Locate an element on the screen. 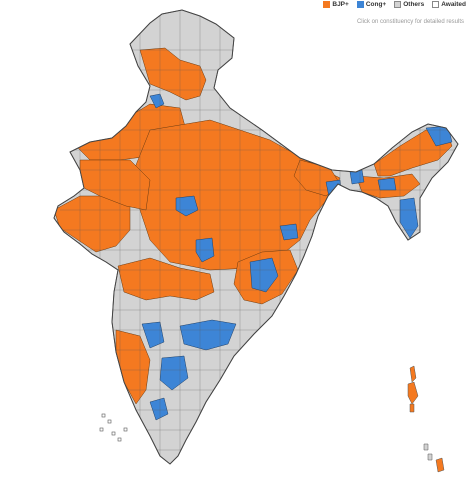  region-cong-bengal is located at coordinates (334, 191).